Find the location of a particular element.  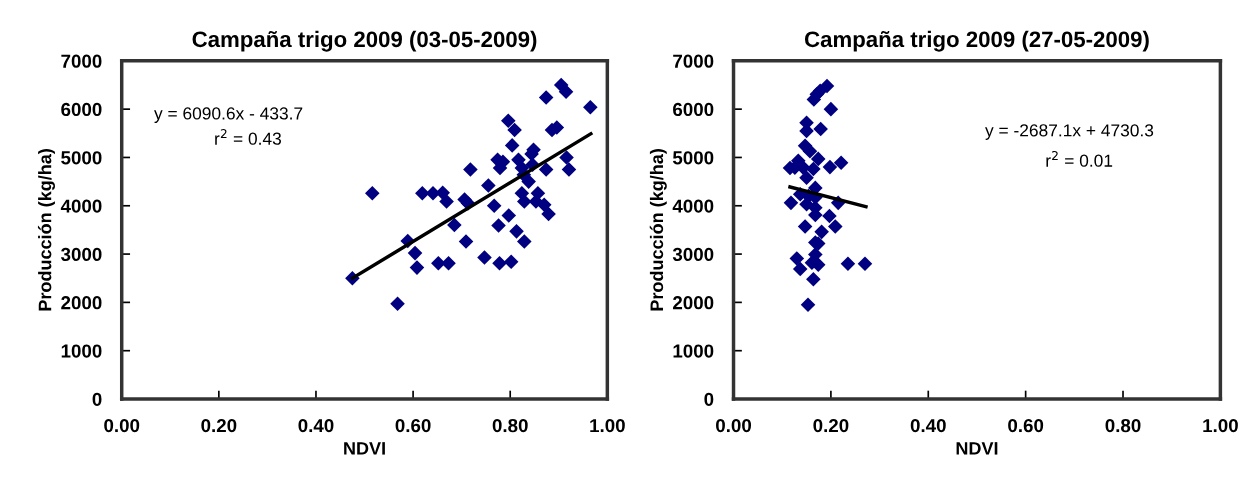

chart-title: Campaña trigo 2009 (27-05-2009) is located at coordinates (976, 41).